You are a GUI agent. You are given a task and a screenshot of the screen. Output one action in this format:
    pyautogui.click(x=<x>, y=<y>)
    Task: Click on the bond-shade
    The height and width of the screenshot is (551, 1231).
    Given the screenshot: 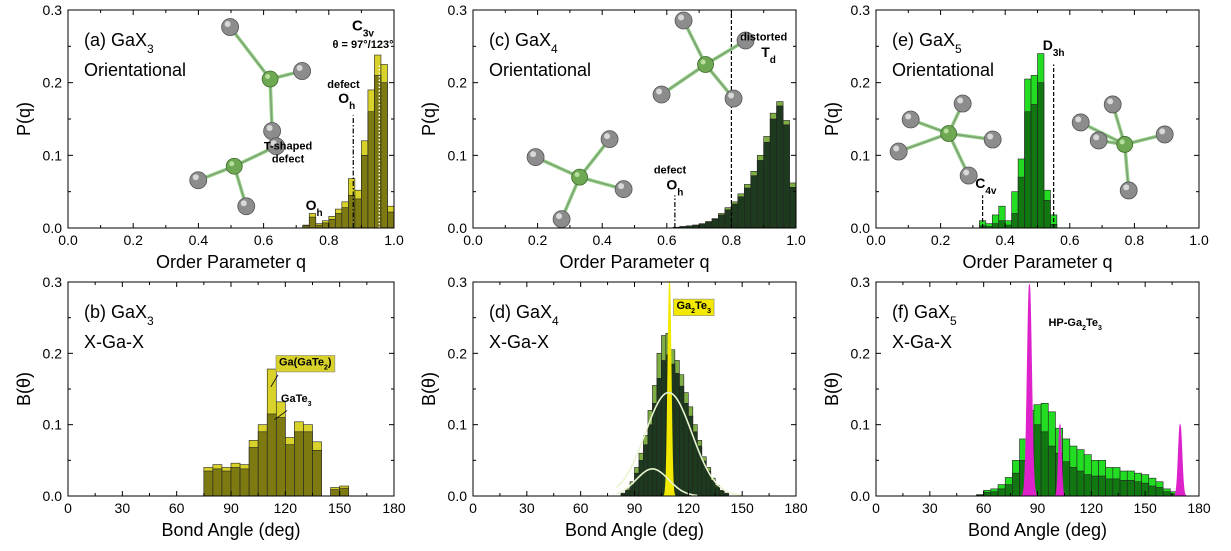 What is the action you would take?
    pyautogui.click(x=250, y=53)
    